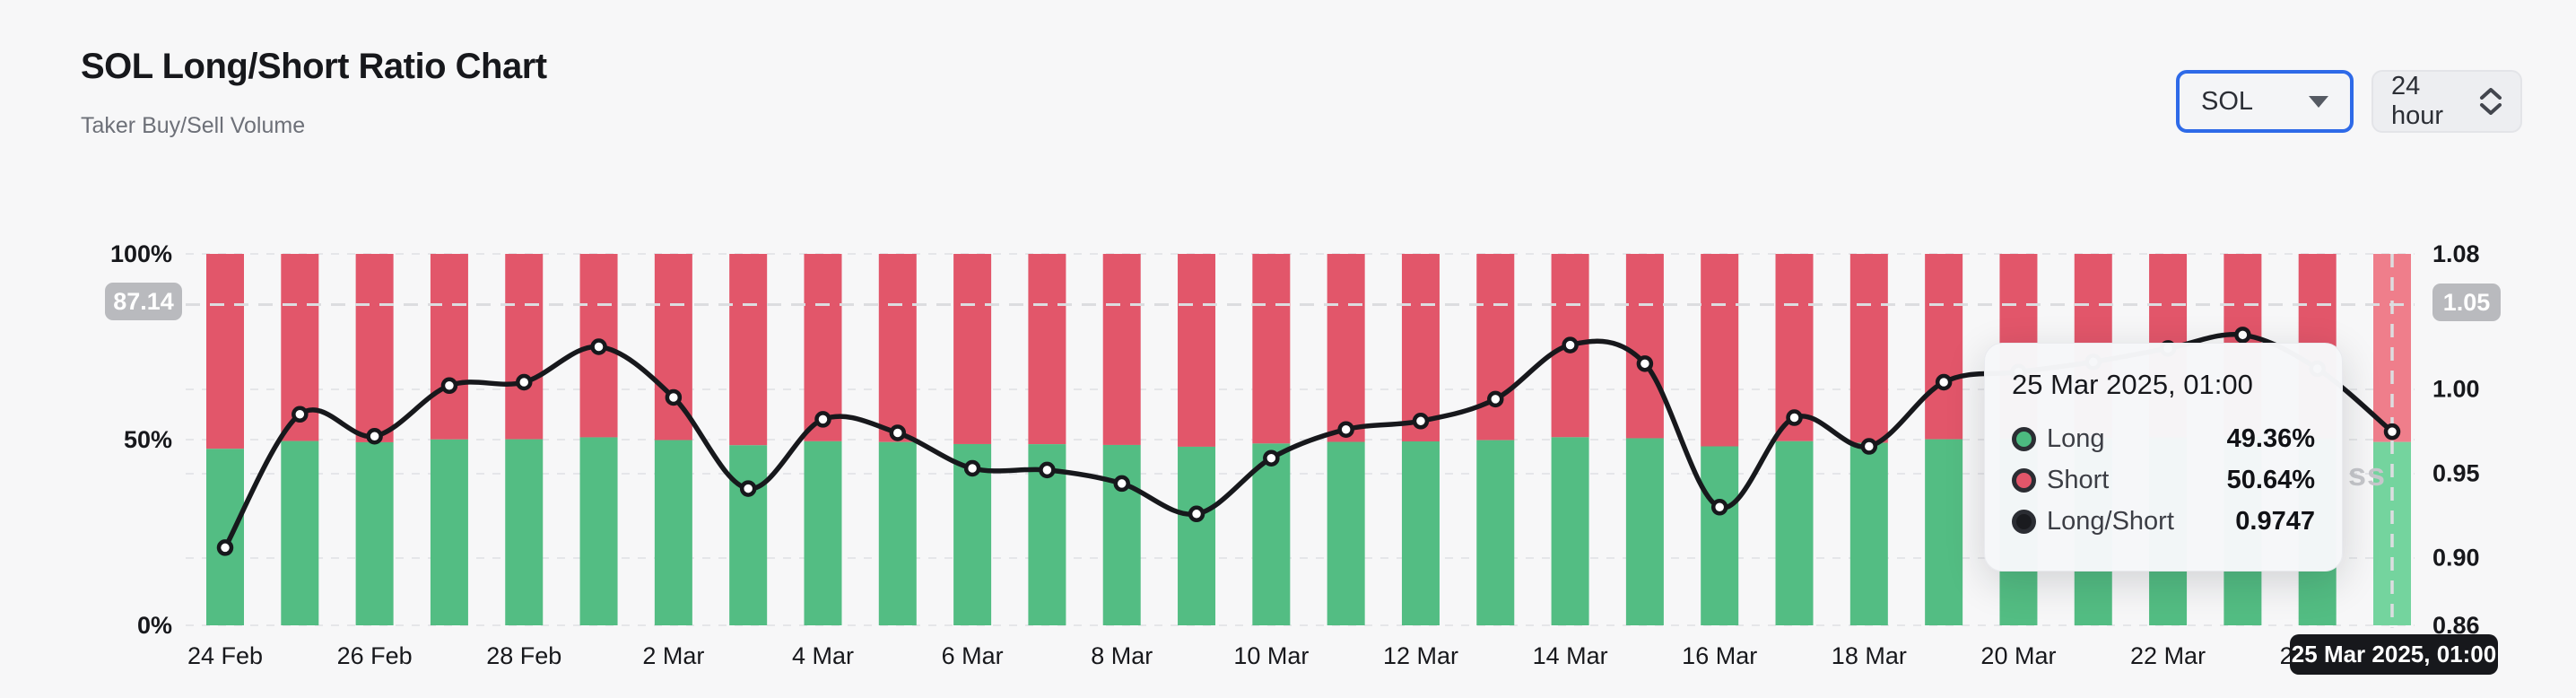 Image resolution: width=2576 pixels, height=698 pixels. I want to click on svg-text: 22 Mar, so click(2168, 655).